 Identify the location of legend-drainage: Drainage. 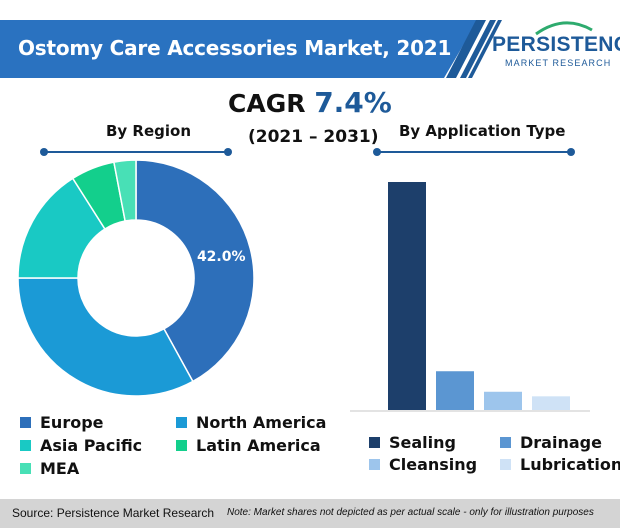
(551, 442).